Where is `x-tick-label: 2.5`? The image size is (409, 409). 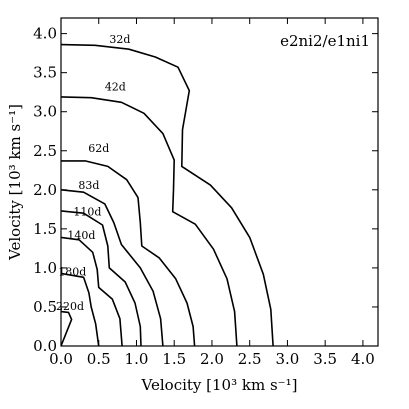 x-tick-label: 2.5 is located at coordinates (250, 359).